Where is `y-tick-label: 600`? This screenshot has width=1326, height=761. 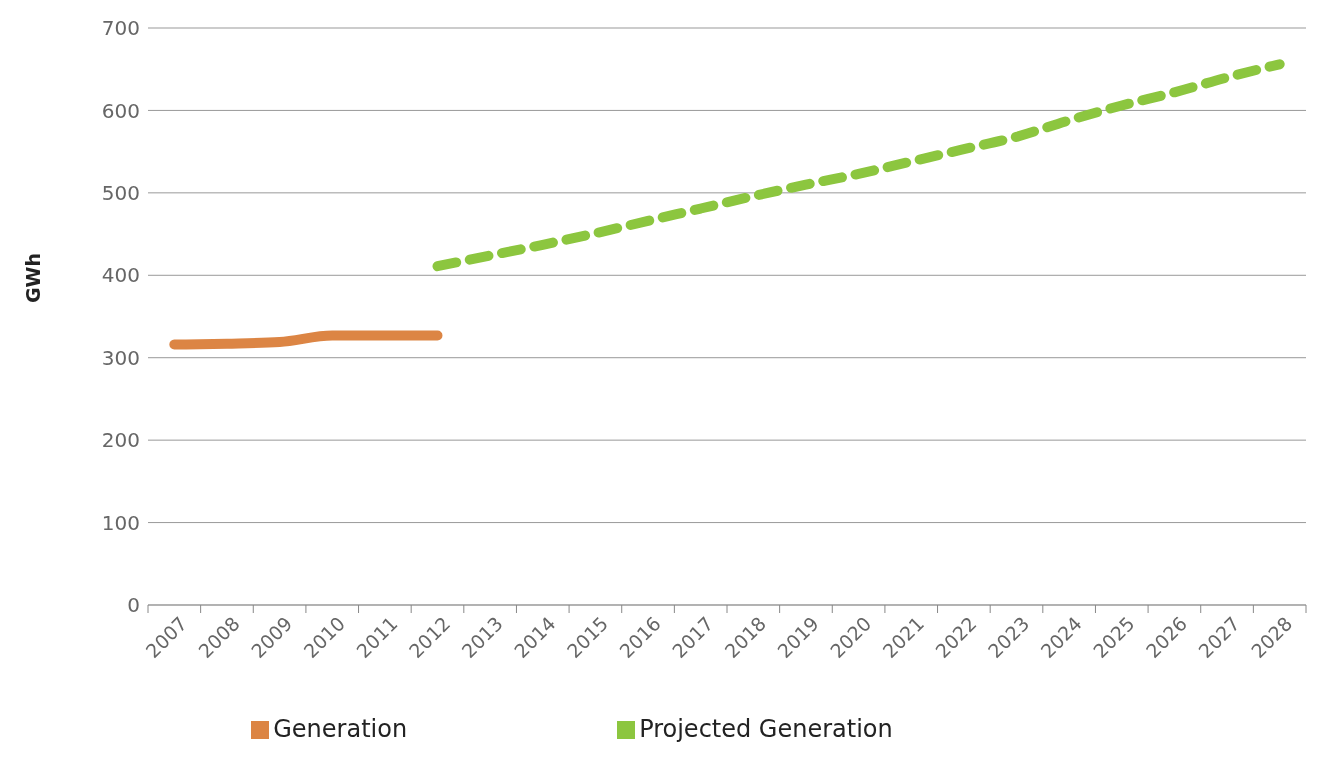 y-tick-label: 600 is located at coordinates (120, 110).